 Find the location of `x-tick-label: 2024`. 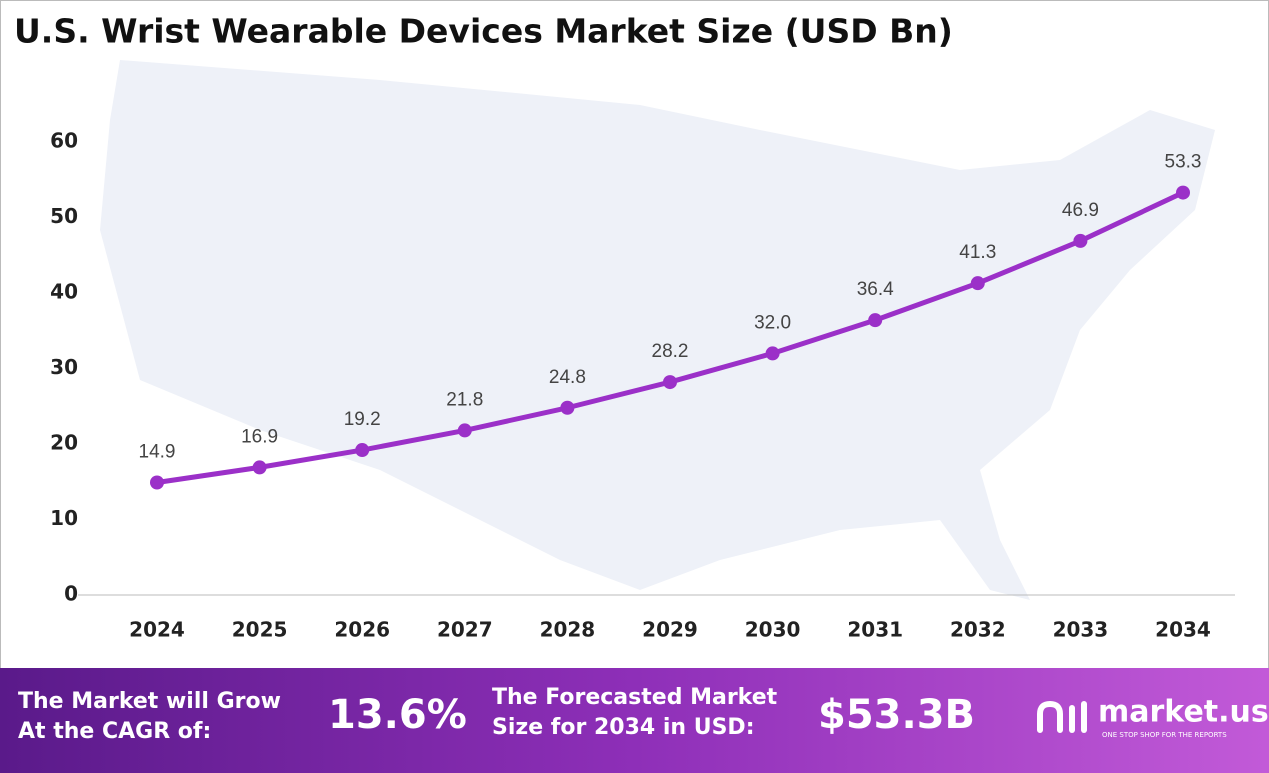

x-tick-label: 2024 is located at coordinates (157, 630).